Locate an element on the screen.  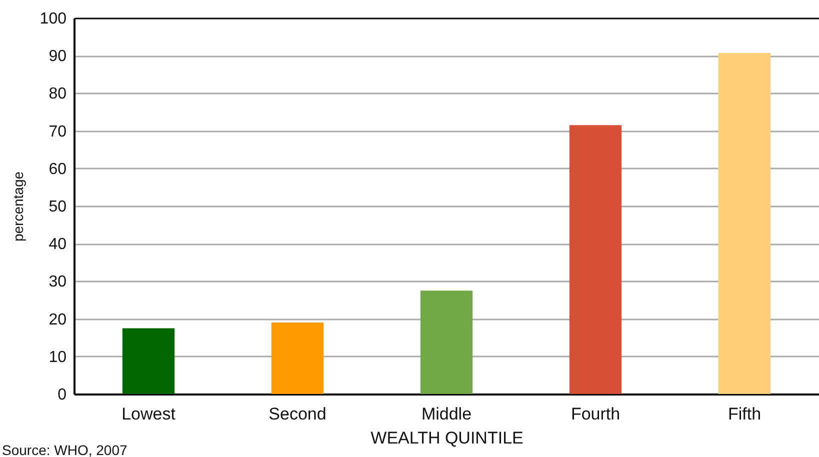
y-tick-label: 30 is located at coordinates (57, 282).